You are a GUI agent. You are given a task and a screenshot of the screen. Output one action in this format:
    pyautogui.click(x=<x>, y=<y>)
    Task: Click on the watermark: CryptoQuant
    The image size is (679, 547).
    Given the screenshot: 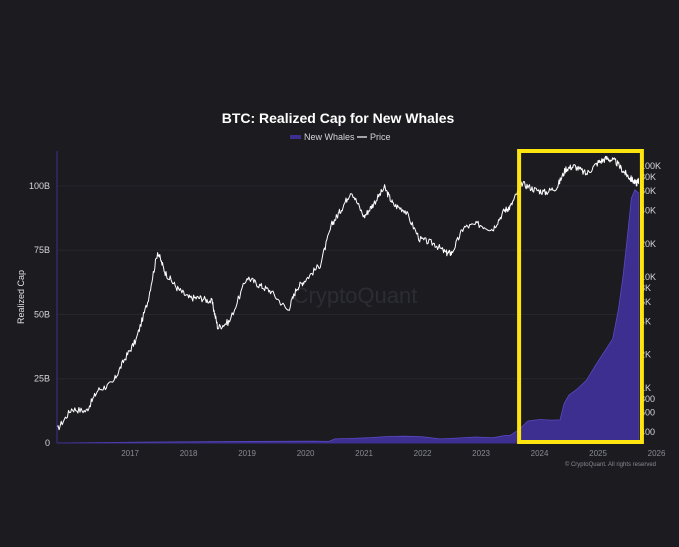 What is the action you would take?
    pyautogui.click(x=355, y=295)
    